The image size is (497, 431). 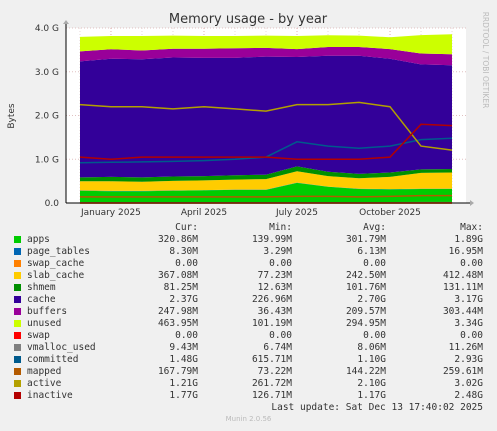 What do you see at coordinates (58, 251) in the screenshot?
I see `legend-name: page_tables` at bounding box center [58, 251].